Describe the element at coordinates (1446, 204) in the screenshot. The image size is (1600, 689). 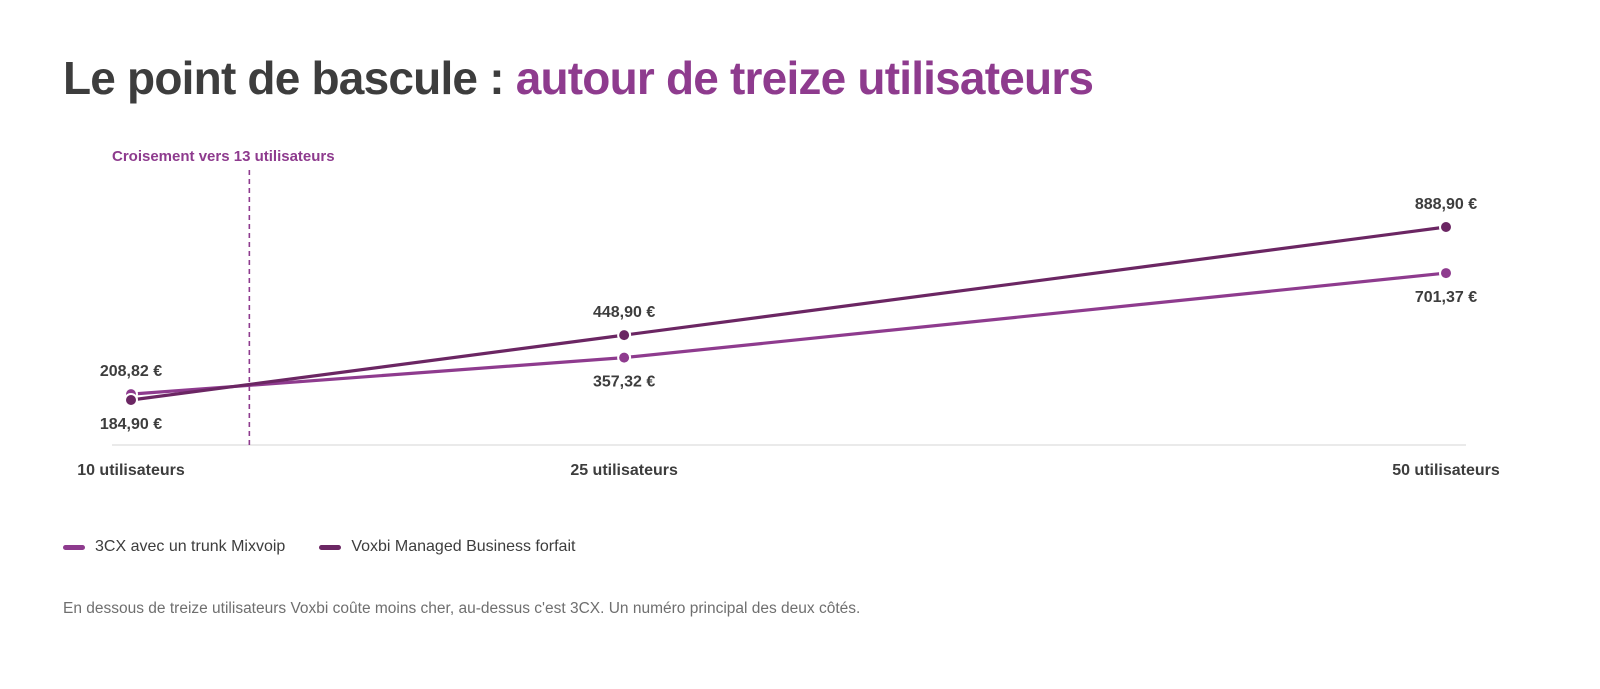
I see `data-label-1-2: 888,90 €` at that location.